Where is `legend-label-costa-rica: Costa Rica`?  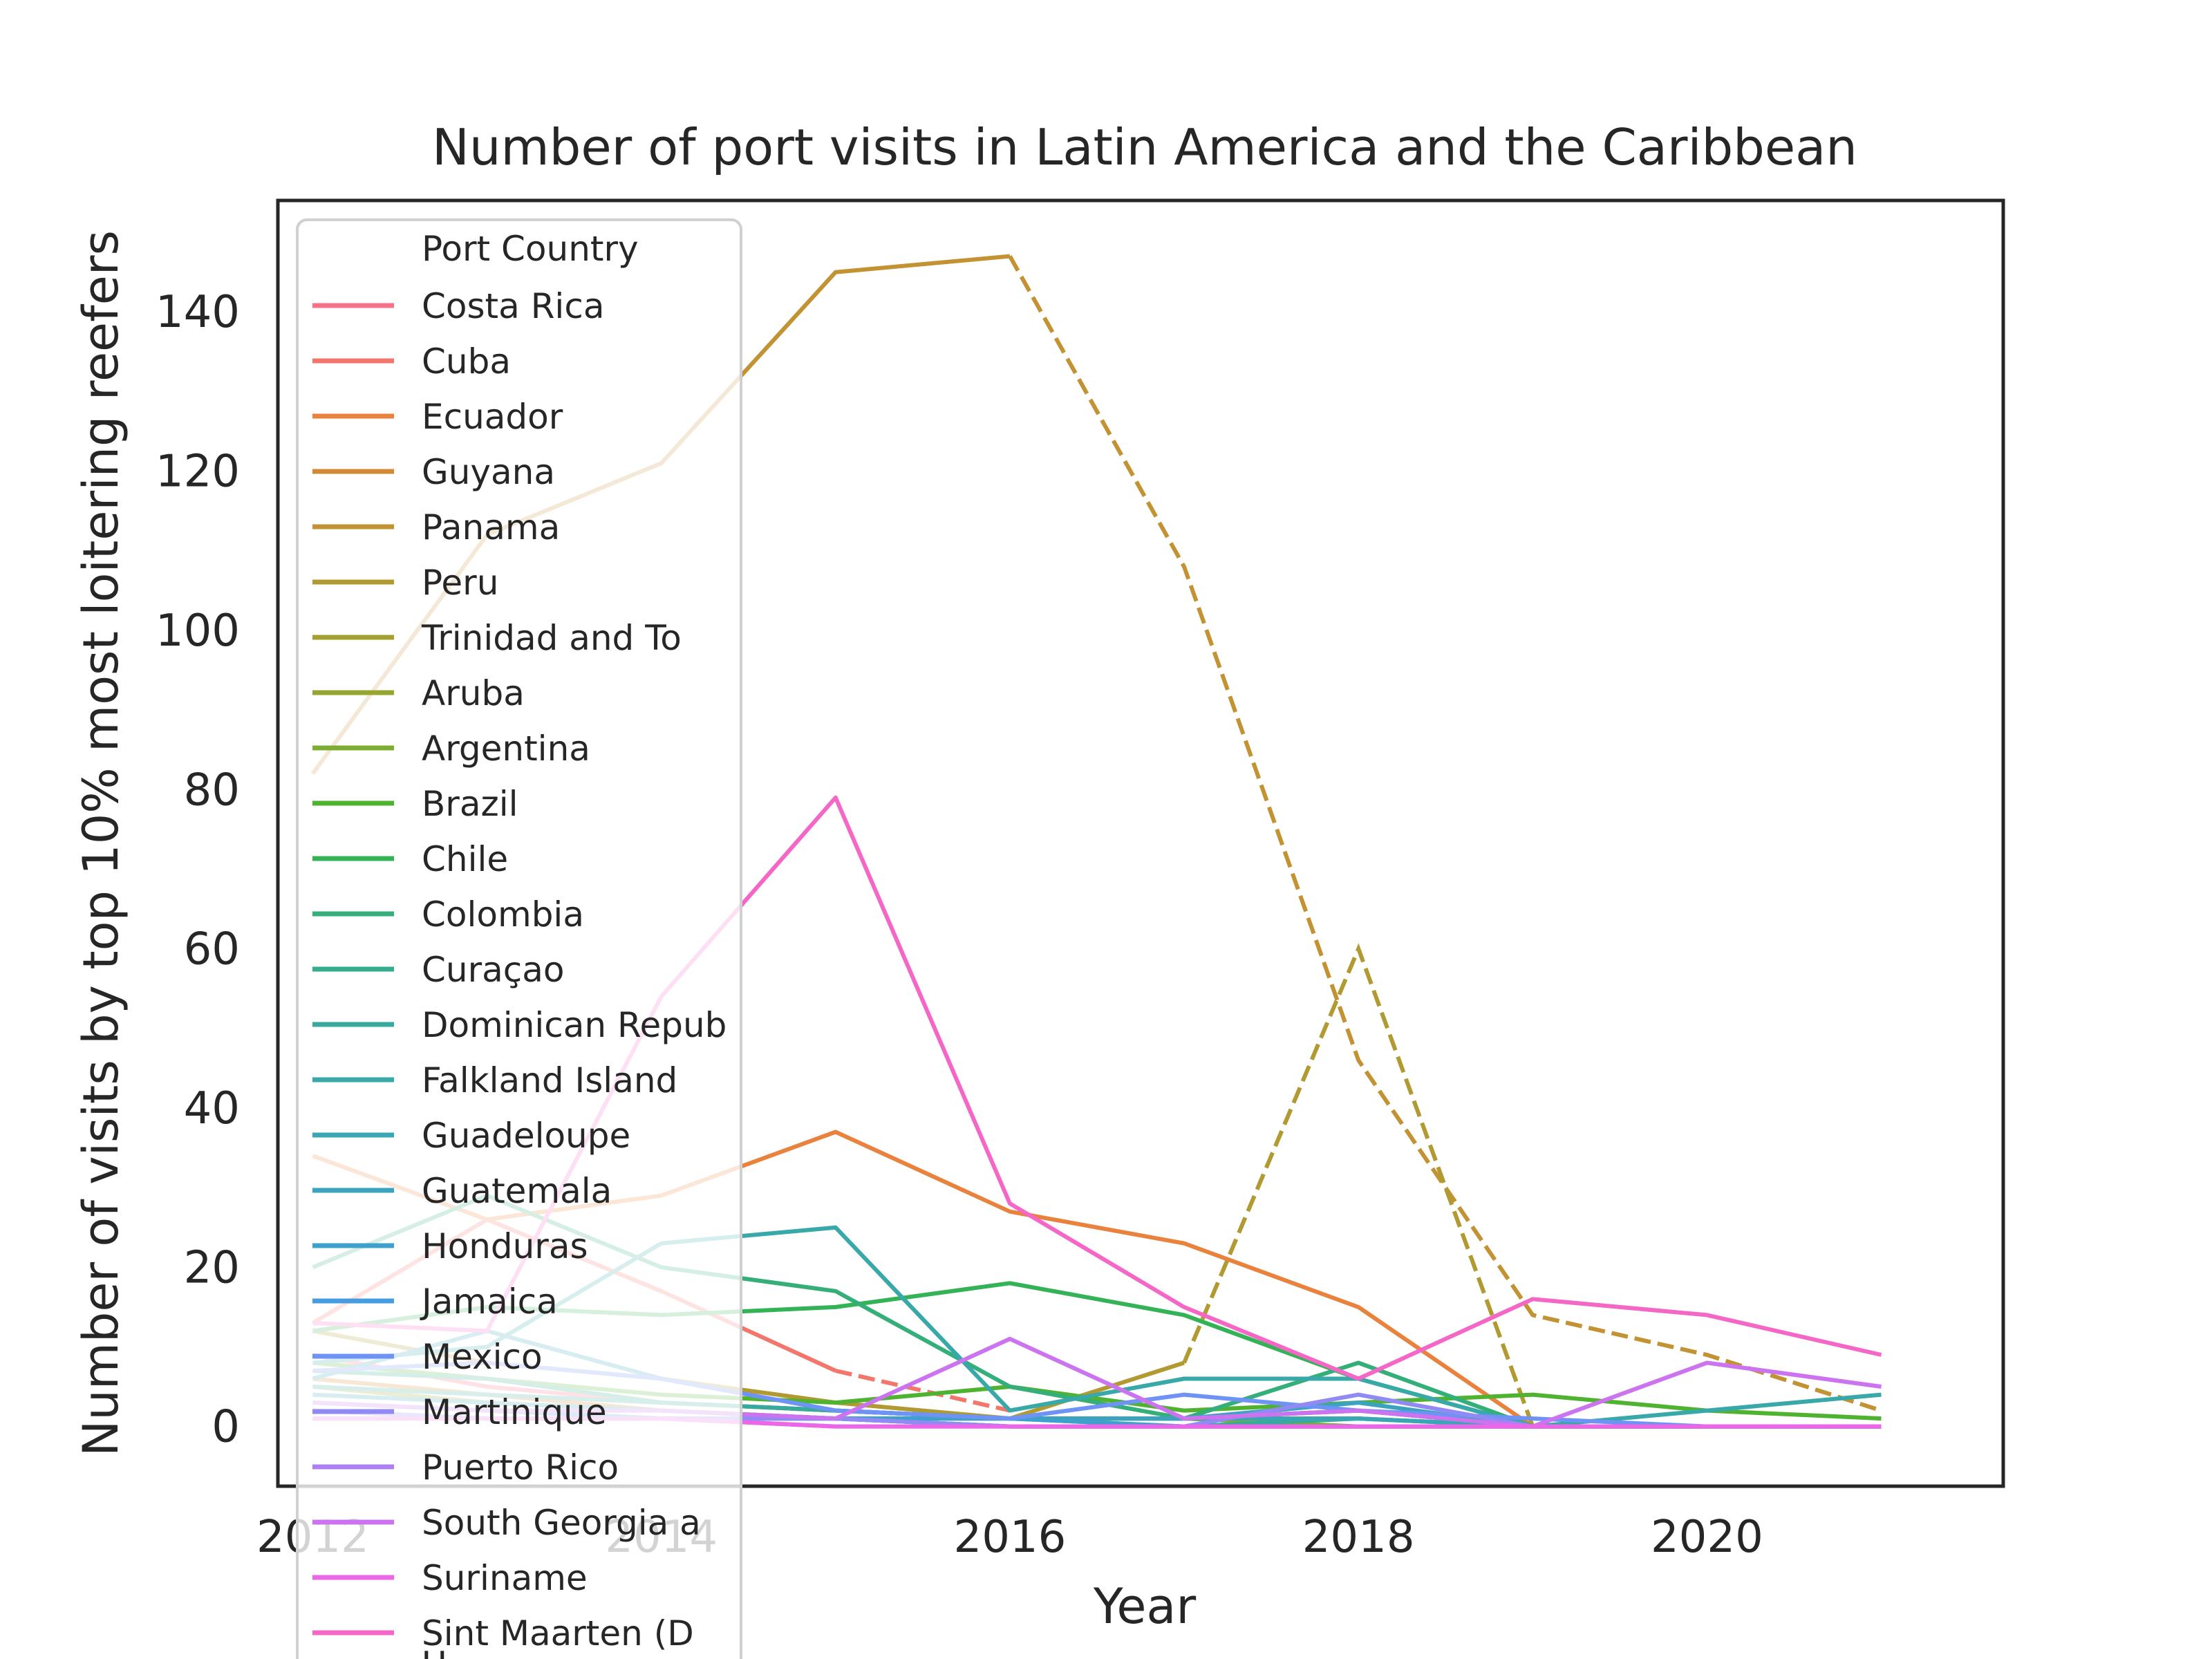
legend-label-costa-rica: Costa Rica is located at coordinates (513, 306).